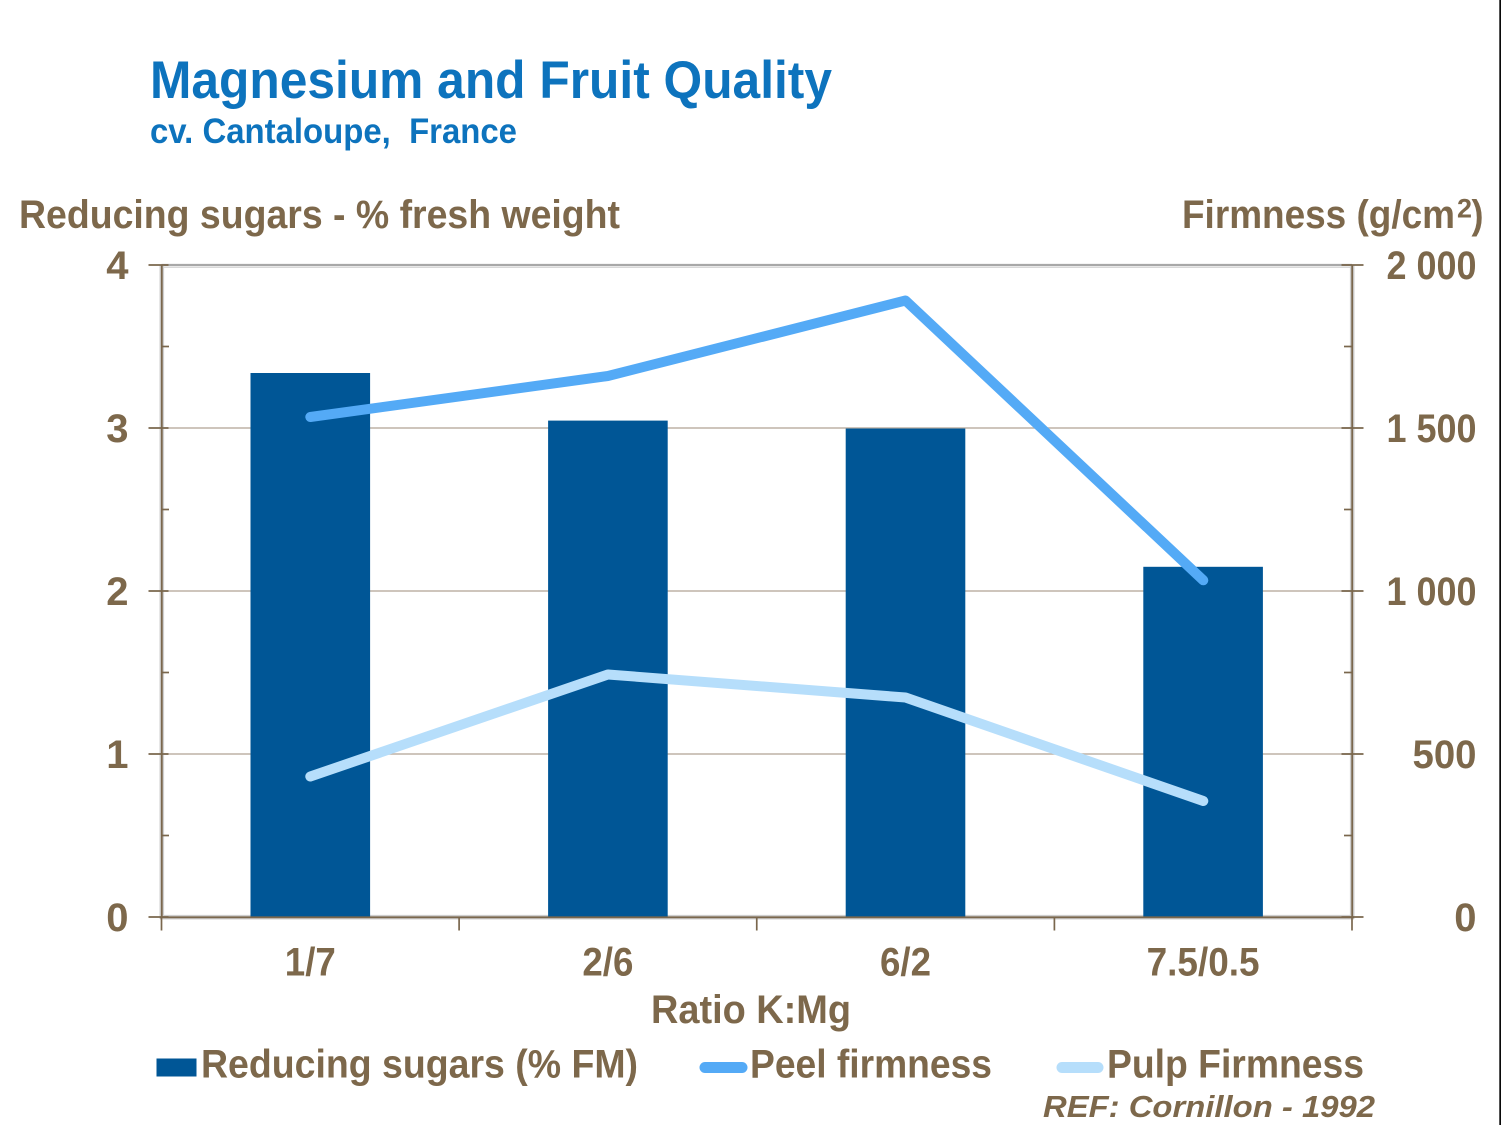 This screenshot has width=1501, height=1130. What do you see at coordinates (333, 131) in the screenshot?
I see `svg-text: cv. Cantaloupe, France` at bounding box center [333, 131].